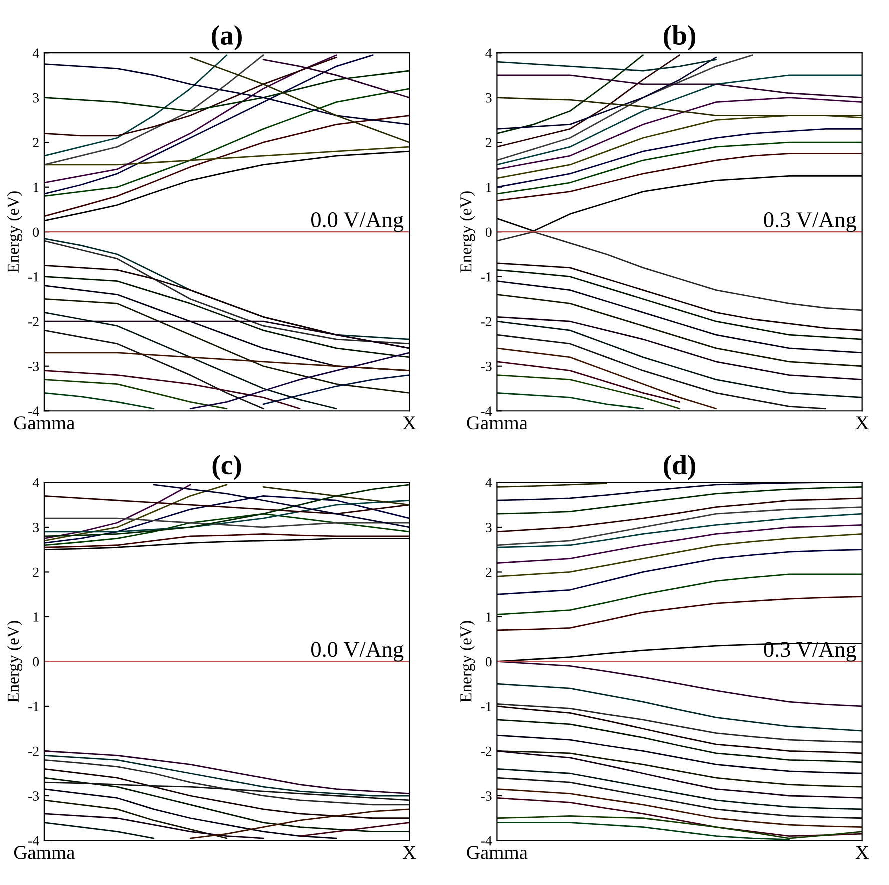 The height and width of the screenshot is (885, 889). I want to click on chart-title: (b), so click(680, 38).